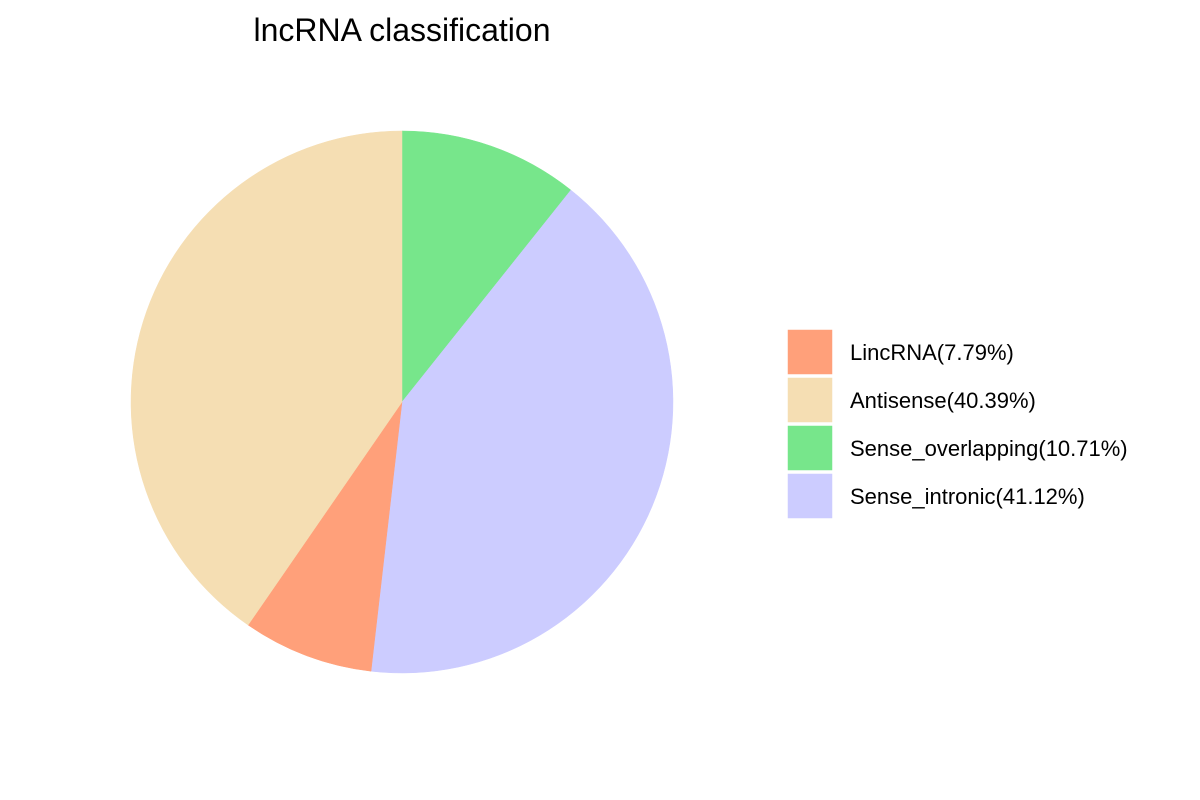 Image resolution: width=1200 pixels, height=800 pixels. Describe the element at coordinates (810, 352) in the screenshot. I see `legend-swatch-lincrna` at that location.